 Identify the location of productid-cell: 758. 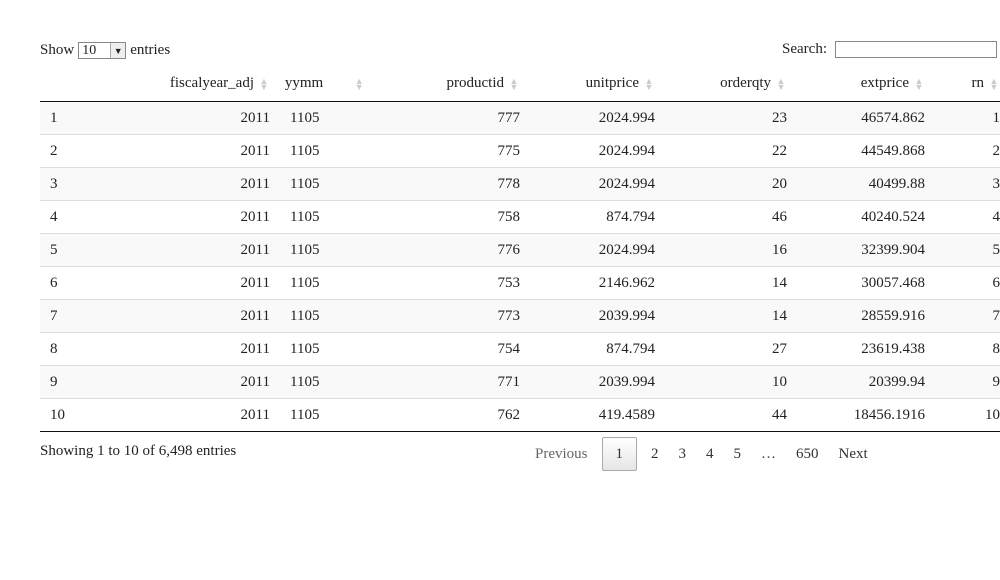
(450, 217).